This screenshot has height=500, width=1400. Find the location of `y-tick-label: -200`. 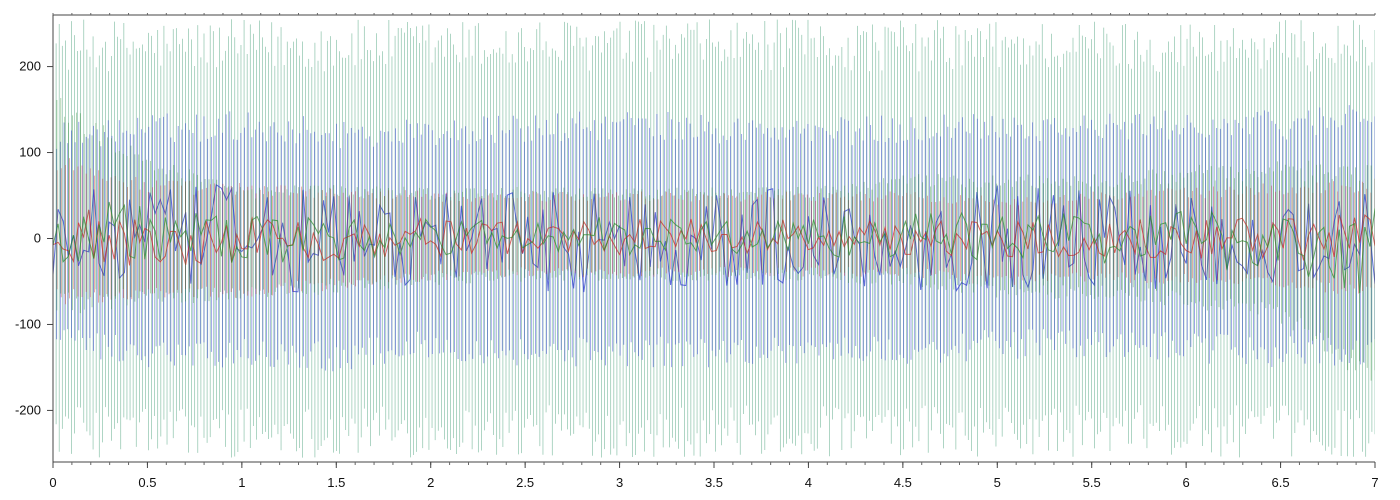

y-tick-label: -200 is located at coordinates (28, 409).